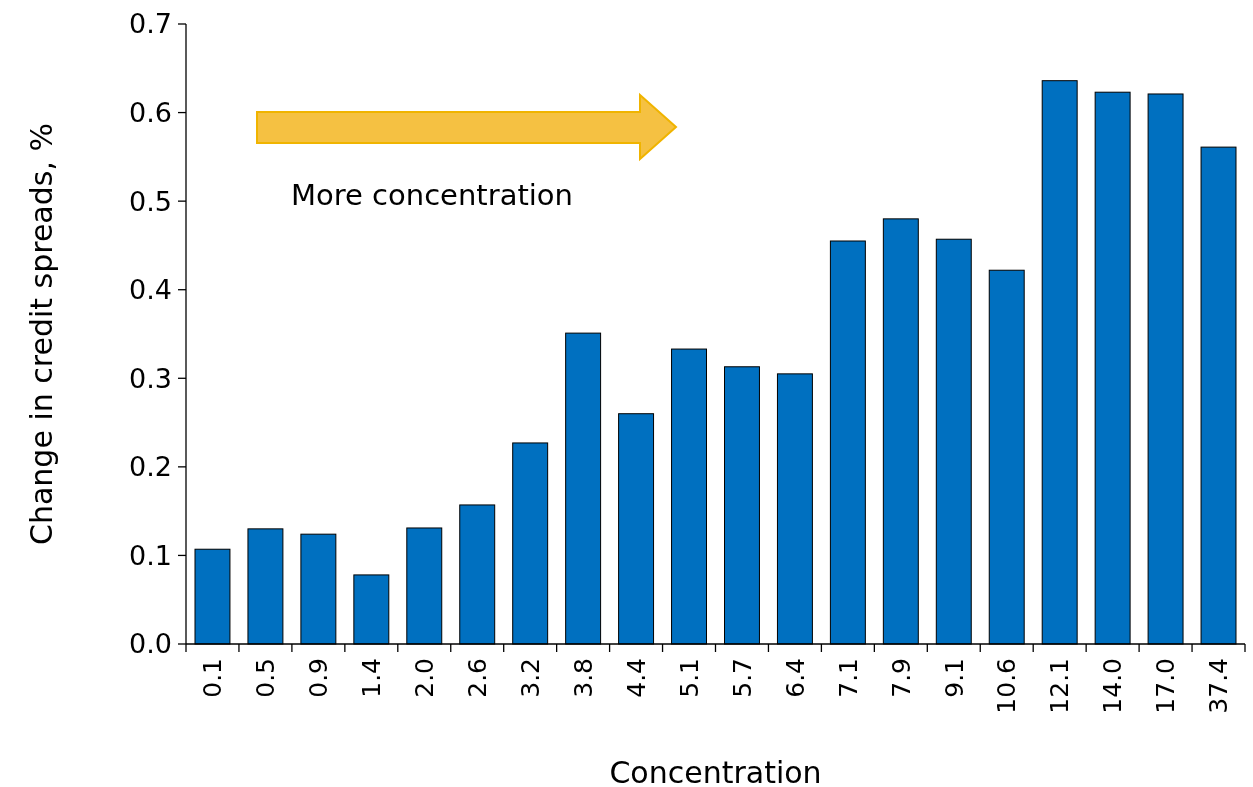 This screenshot has width=1253, height=787. I want to click on y-tick-label: 0.3, so click(150, 378).